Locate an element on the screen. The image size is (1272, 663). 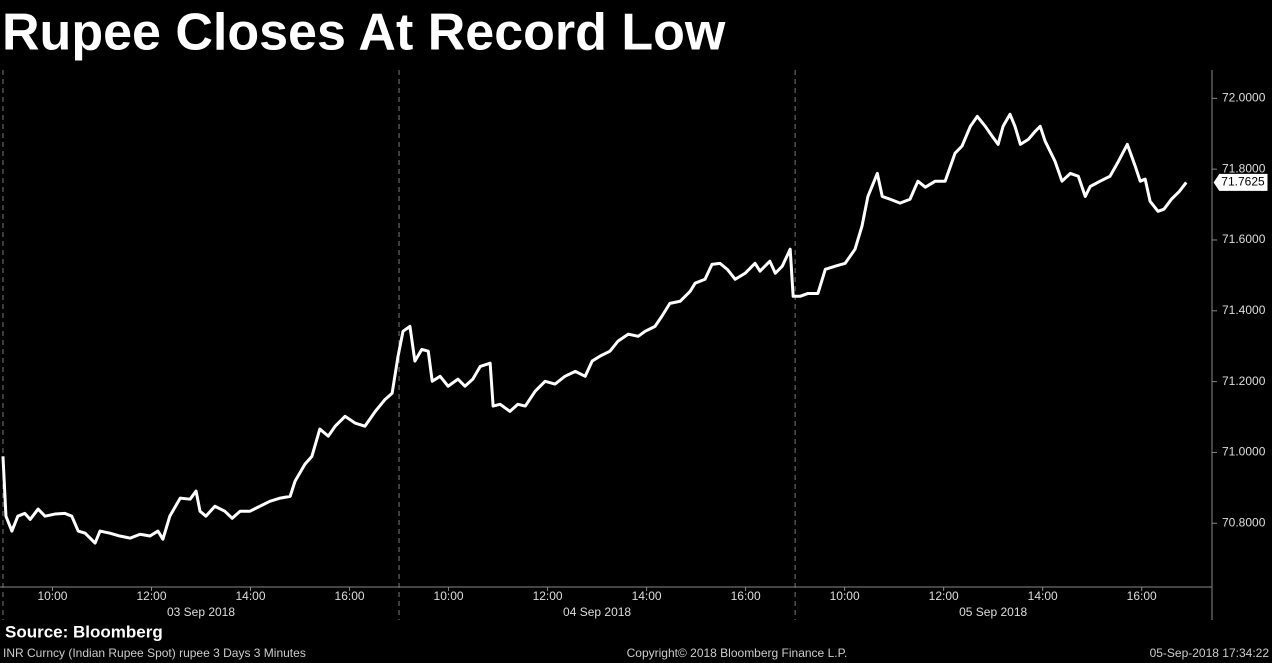
y-tick-label: 71.4000 is located at coordinates (1244, 310).